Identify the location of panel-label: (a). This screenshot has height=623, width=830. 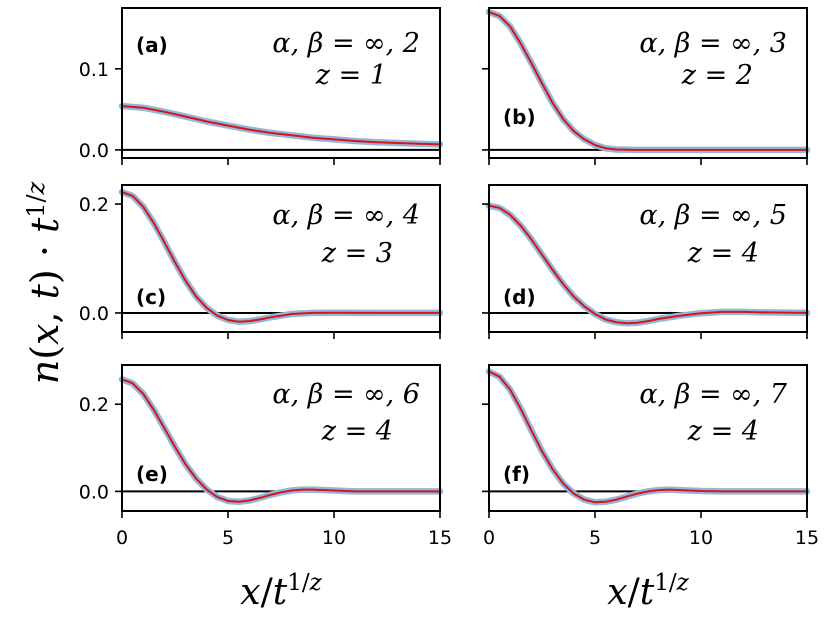
(152, 45).